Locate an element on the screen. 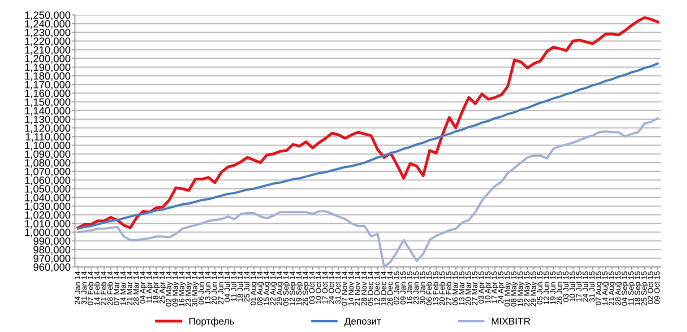 The image size is (687, 332). legend-label: MIXBITR is located at coordinates (511, 321).